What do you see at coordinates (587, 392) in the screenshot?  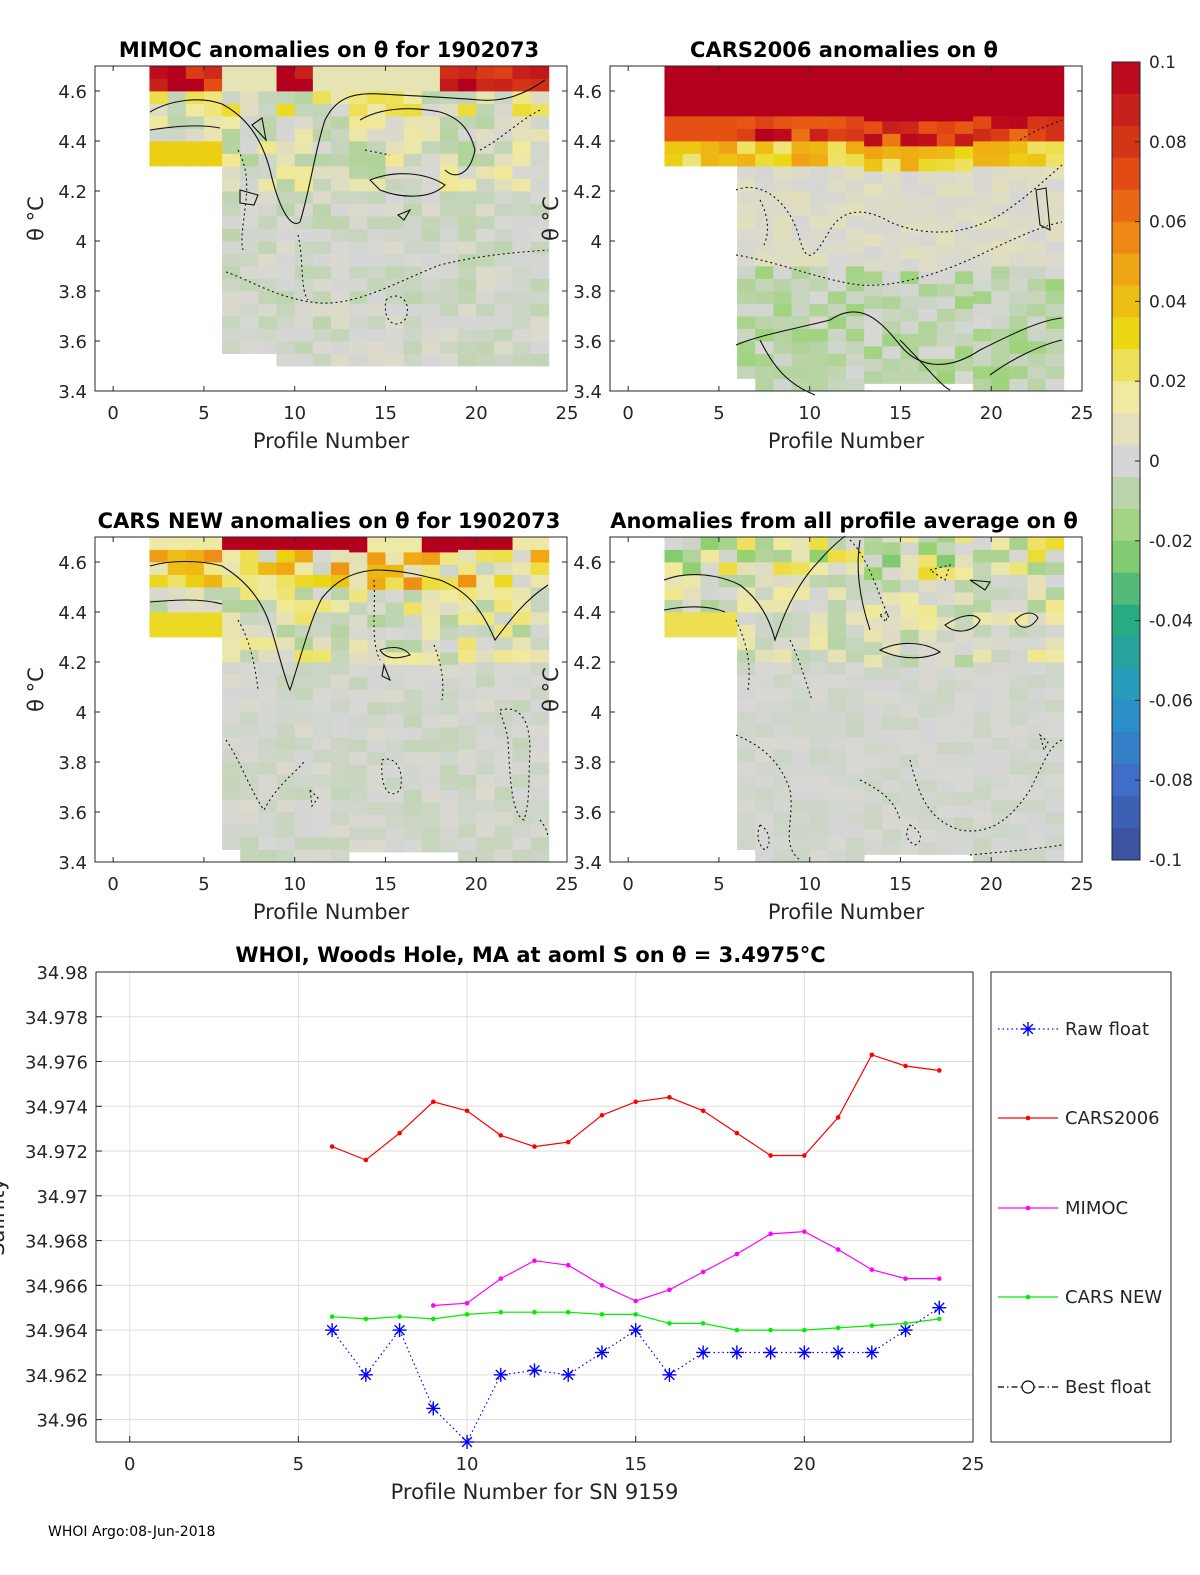 I see `y-tick-label: 3.4` at bounding box center [587, 392].